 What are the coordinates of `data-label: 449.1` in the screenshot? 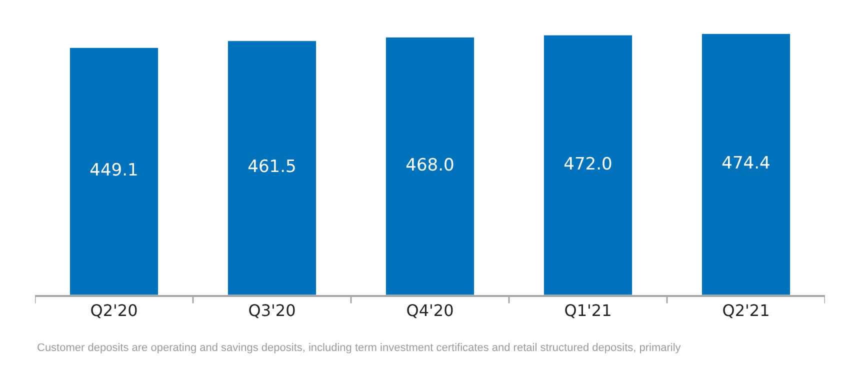 It's located at (114, 170).